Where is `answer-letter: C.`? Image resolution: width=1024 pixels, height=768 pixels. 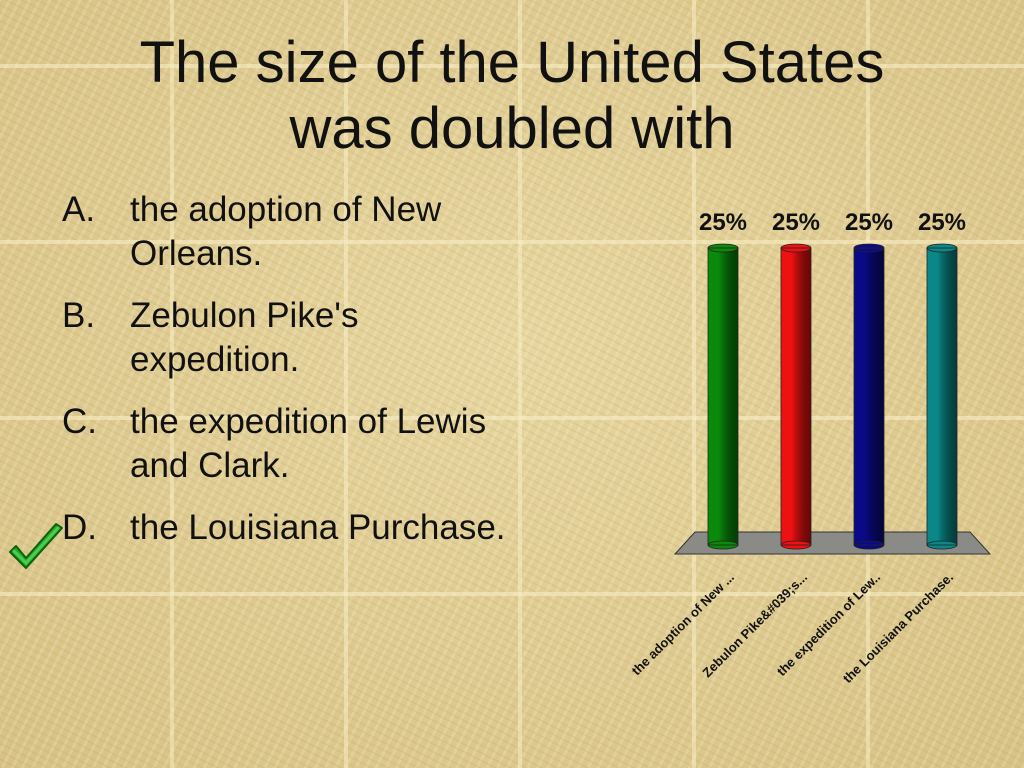 answer-letter: C. is located at coordinates (79, 421).